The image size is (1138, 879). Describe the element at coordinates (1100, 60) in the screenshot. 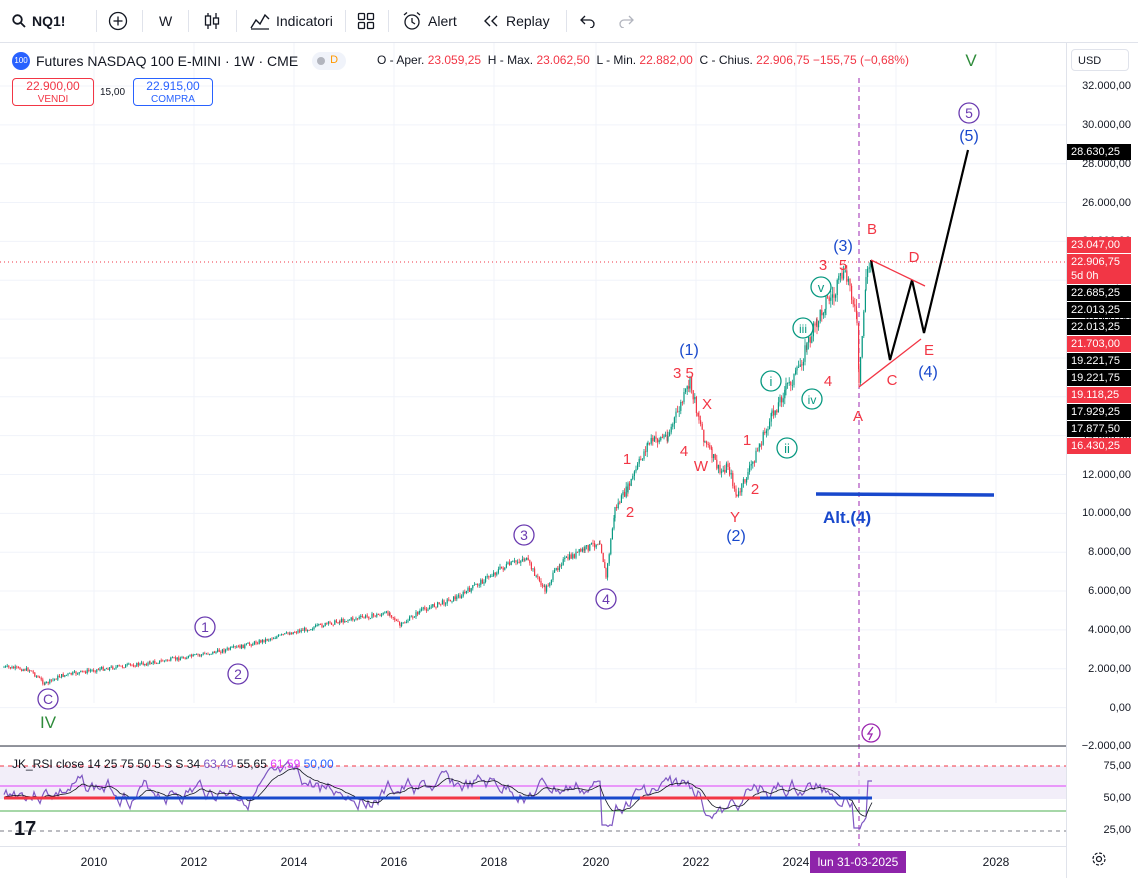

I see `currency-select: USD` at that location.